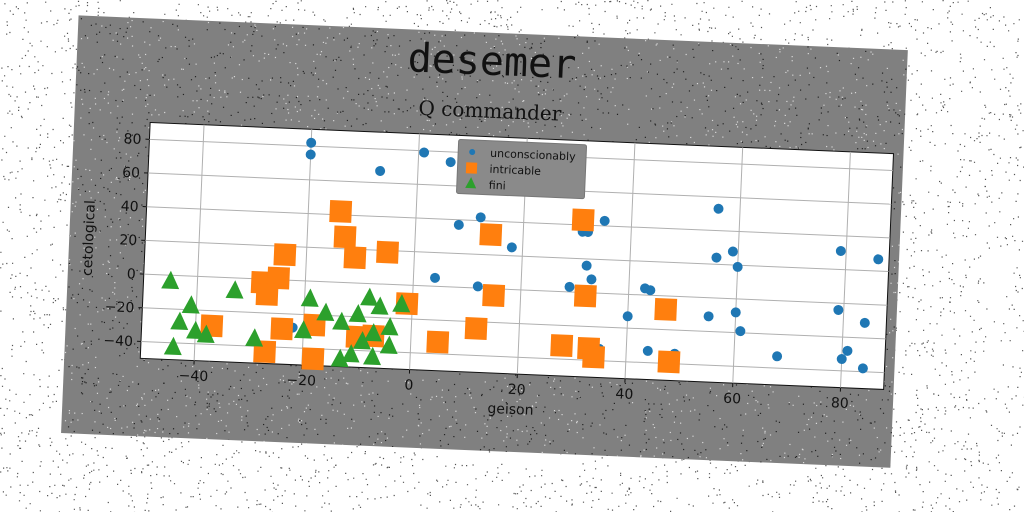 The width and height of the screenshot is (1024, 512). I want to click on y-tick-label: −40, so click(118, 341).